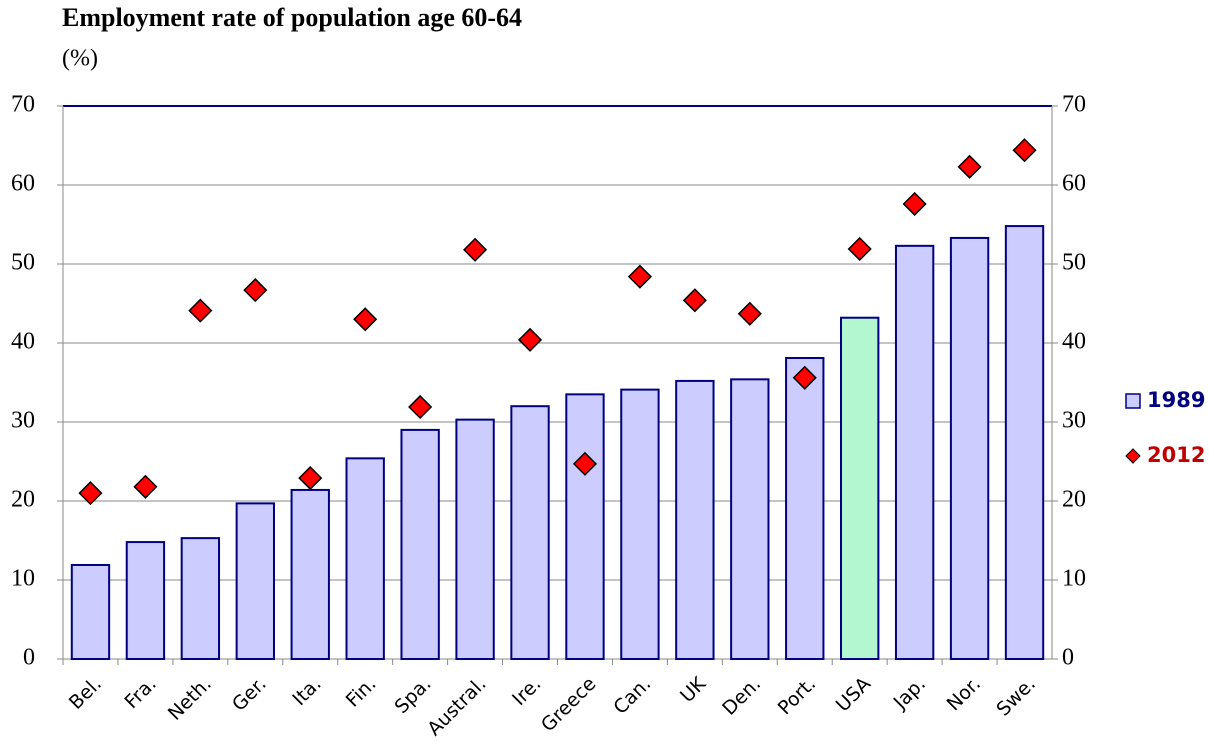 This screenshot has height=755, width=1209. I want to click on x-tick-label: Jap., so click(909, 693).